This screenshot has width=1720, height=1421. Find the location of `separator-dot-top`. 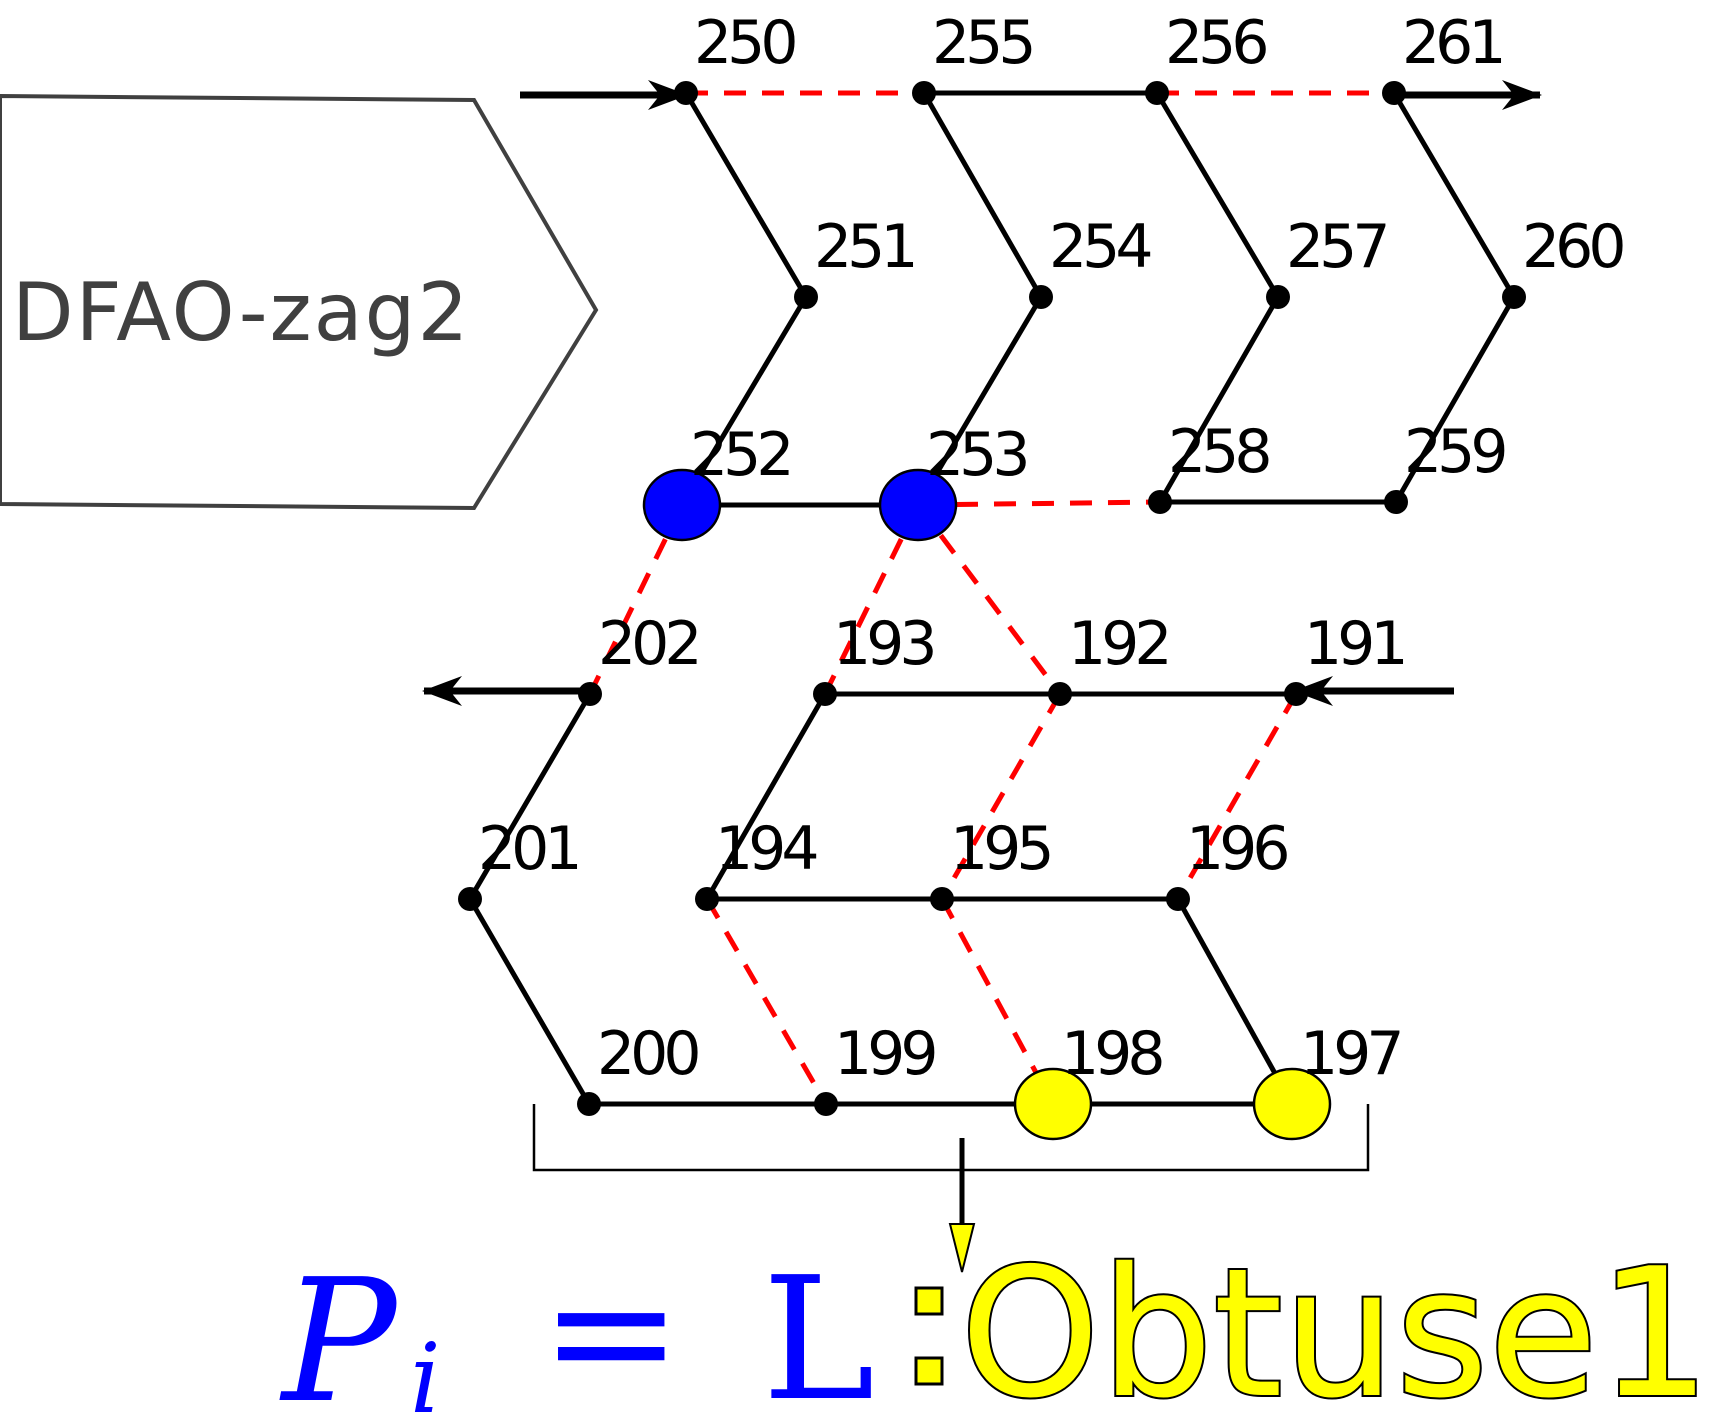

separator-dot-top is located at coordinates (929, 1301).